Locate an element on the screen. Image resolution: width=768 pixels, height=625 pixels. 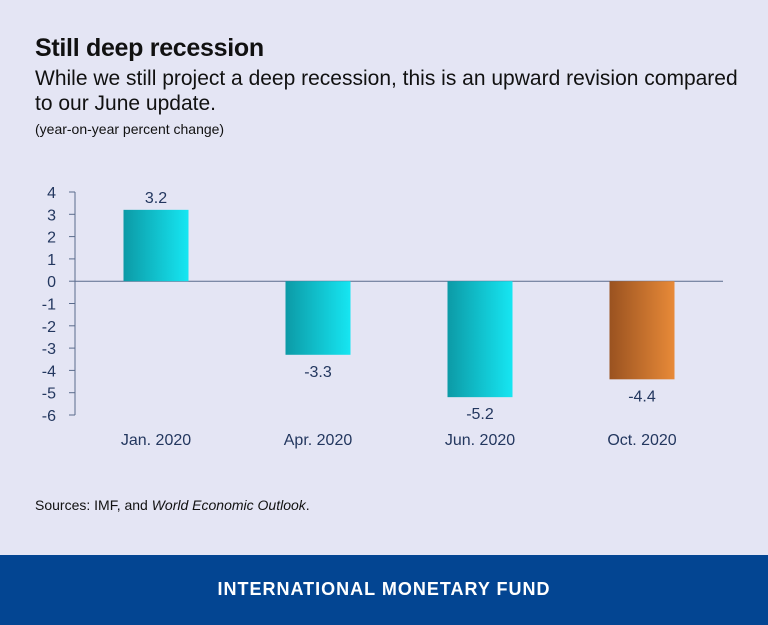
y-tick-label: -6 is located at coordinates (49, 416).